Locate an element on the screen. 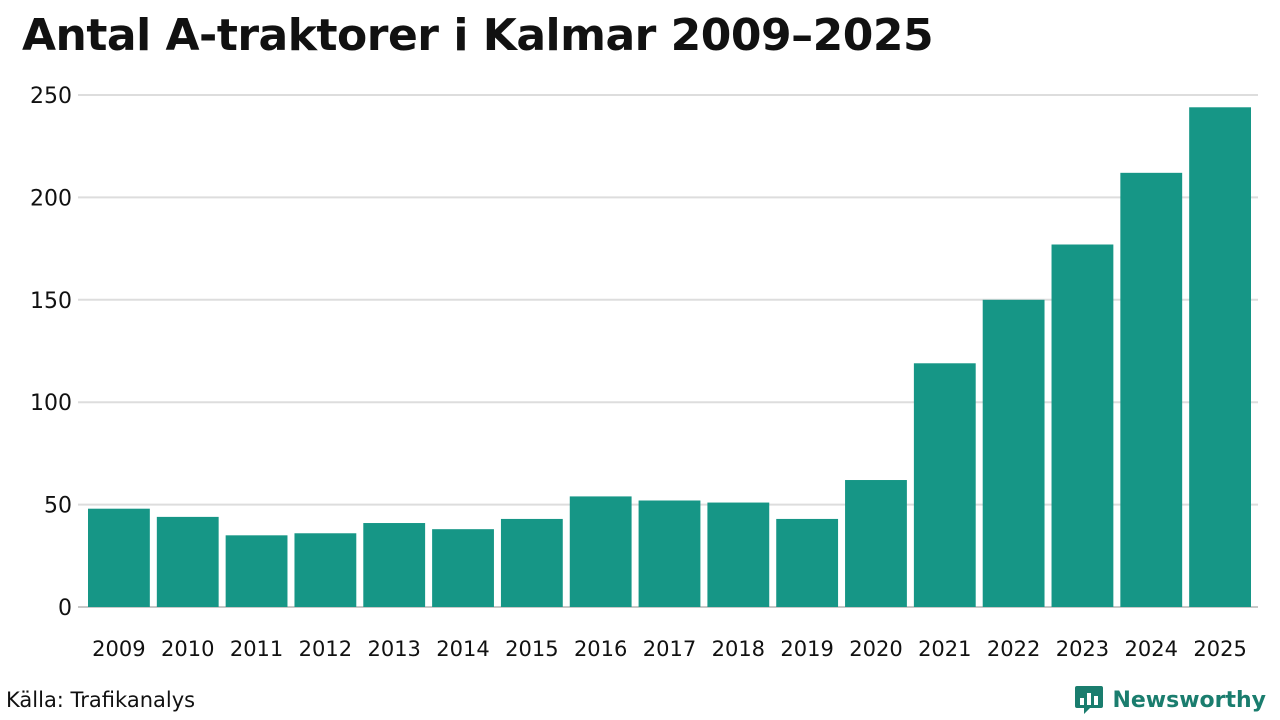  bar-2023 is located at coordinates (1082, 425).